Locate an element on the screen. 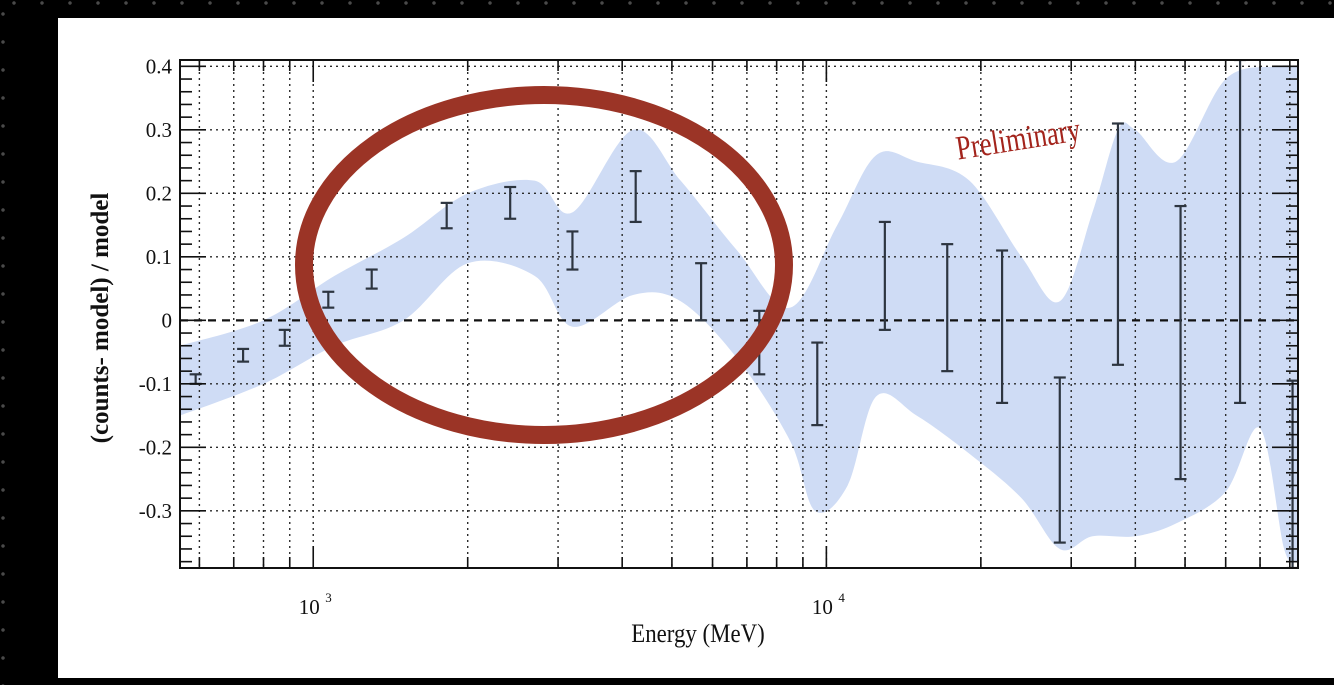 Image resolution: width=1334 pixels, height=685 pixels. border-dots-left is located at coordinates (3, 342).